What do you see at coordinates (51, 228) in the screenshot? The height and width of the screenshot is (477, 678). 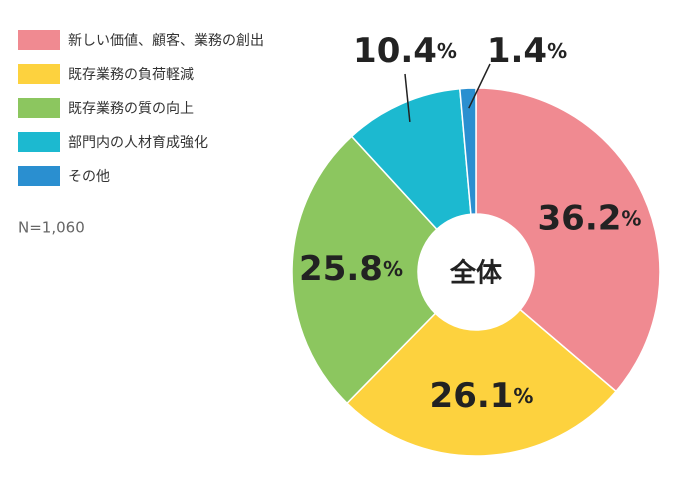 I see `sample-note: N=1,060` at bounding box center [51, 228].